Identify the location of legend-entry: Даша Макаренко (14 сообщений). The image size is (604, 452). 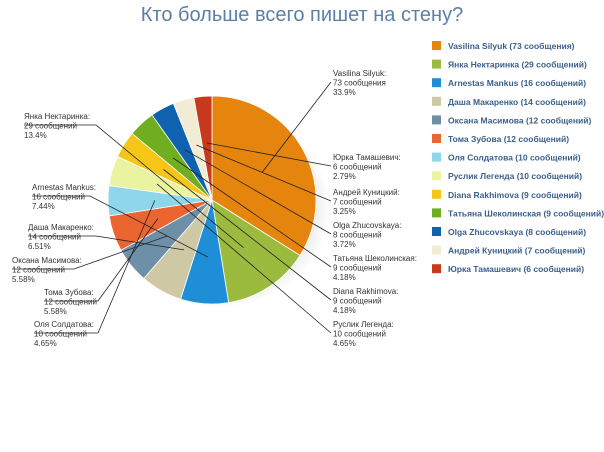
(517, 102).